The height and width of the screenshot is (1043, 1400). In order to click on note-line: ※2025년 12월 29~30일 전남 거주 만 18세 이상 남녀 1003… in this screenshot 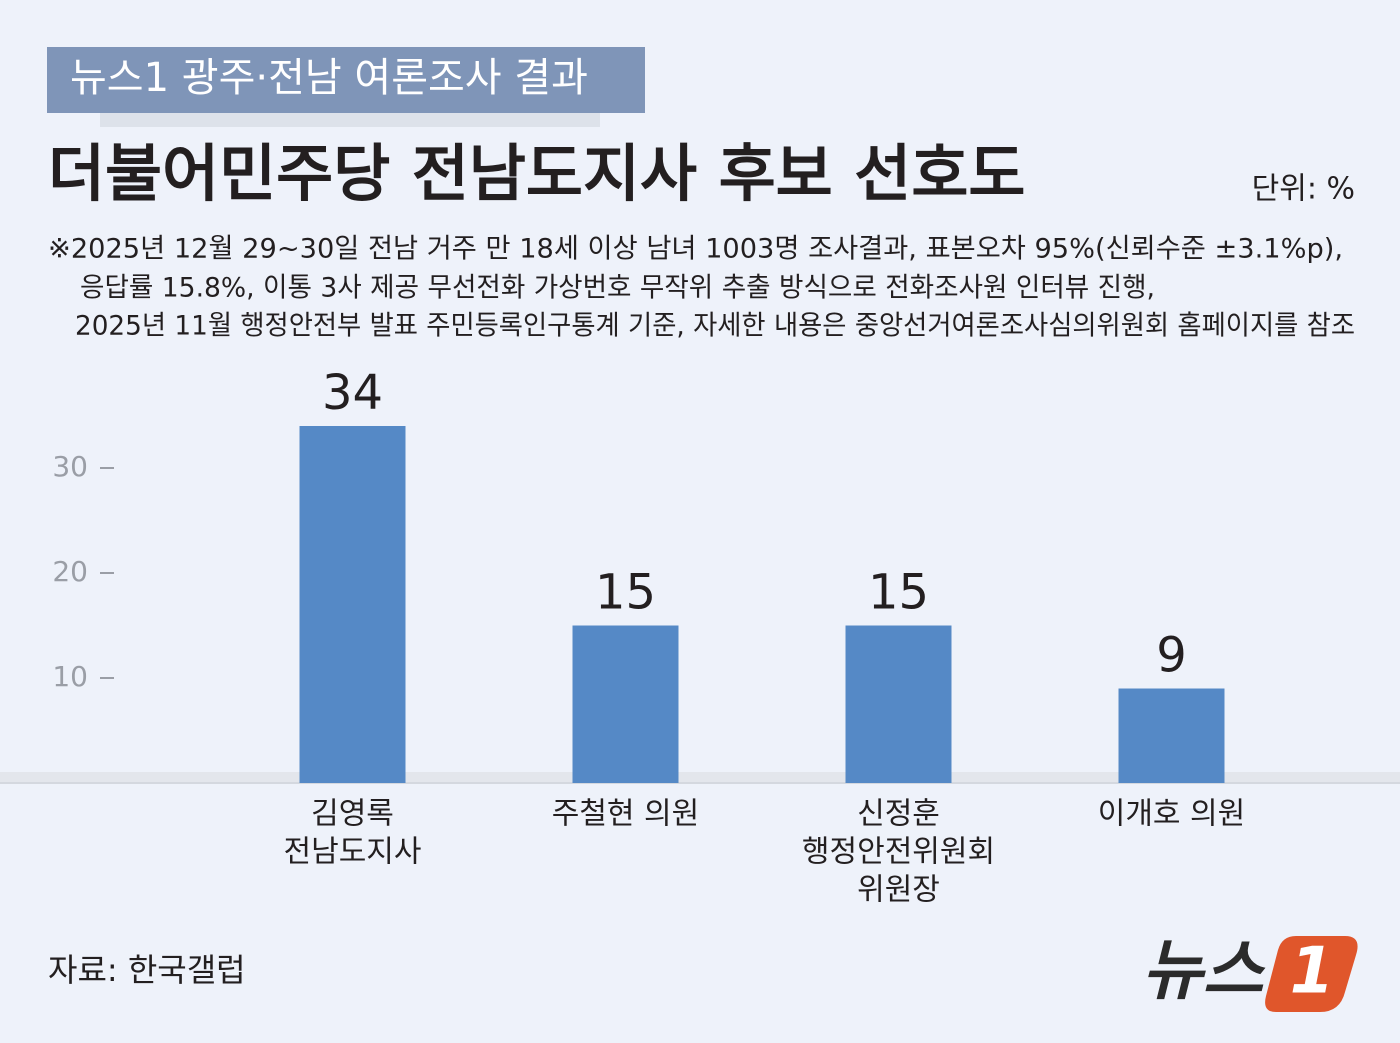, I will do `click(695, 249)`.